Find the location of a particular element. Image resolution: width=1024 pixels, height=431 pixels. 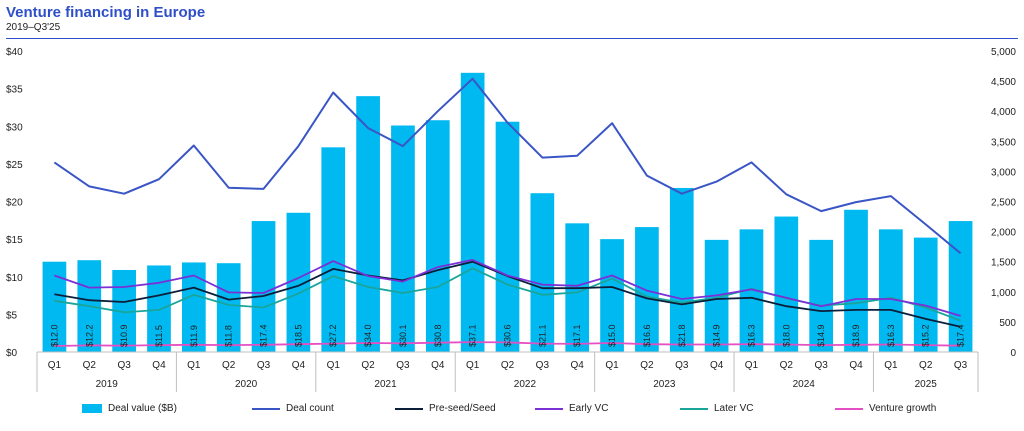

early-vc-line is located at coordinates (507, 287).